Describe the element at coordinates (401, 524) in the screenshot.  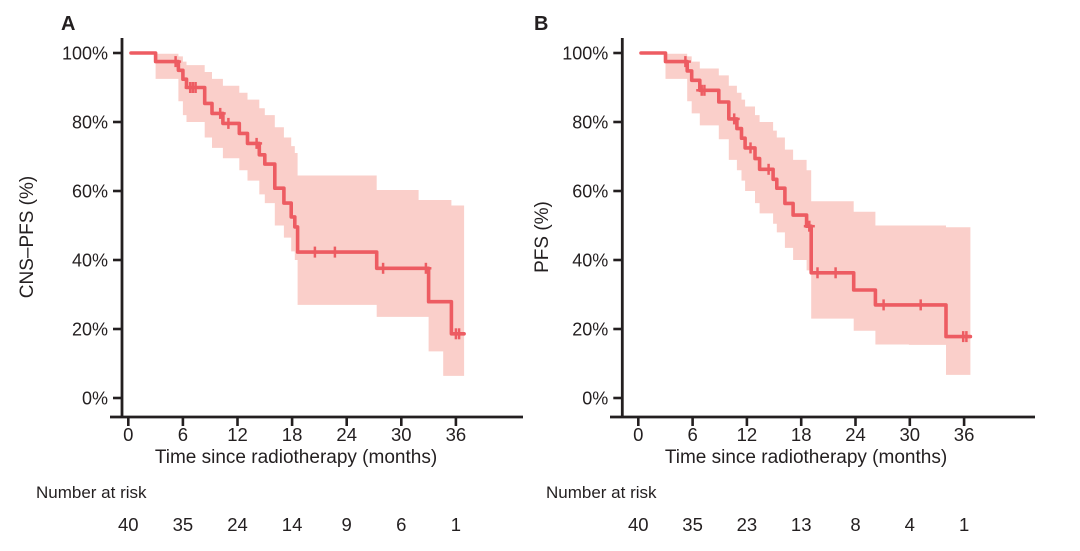
I see `number-at-risk-value: 6` at that location.